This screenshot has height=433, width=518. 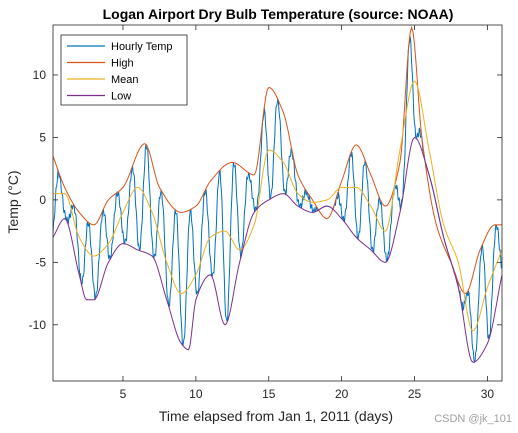 What do you see at coordinates (415, 394) in the screenshot?
I see `x-tick-label: 25` at bounding box center [415, 394].